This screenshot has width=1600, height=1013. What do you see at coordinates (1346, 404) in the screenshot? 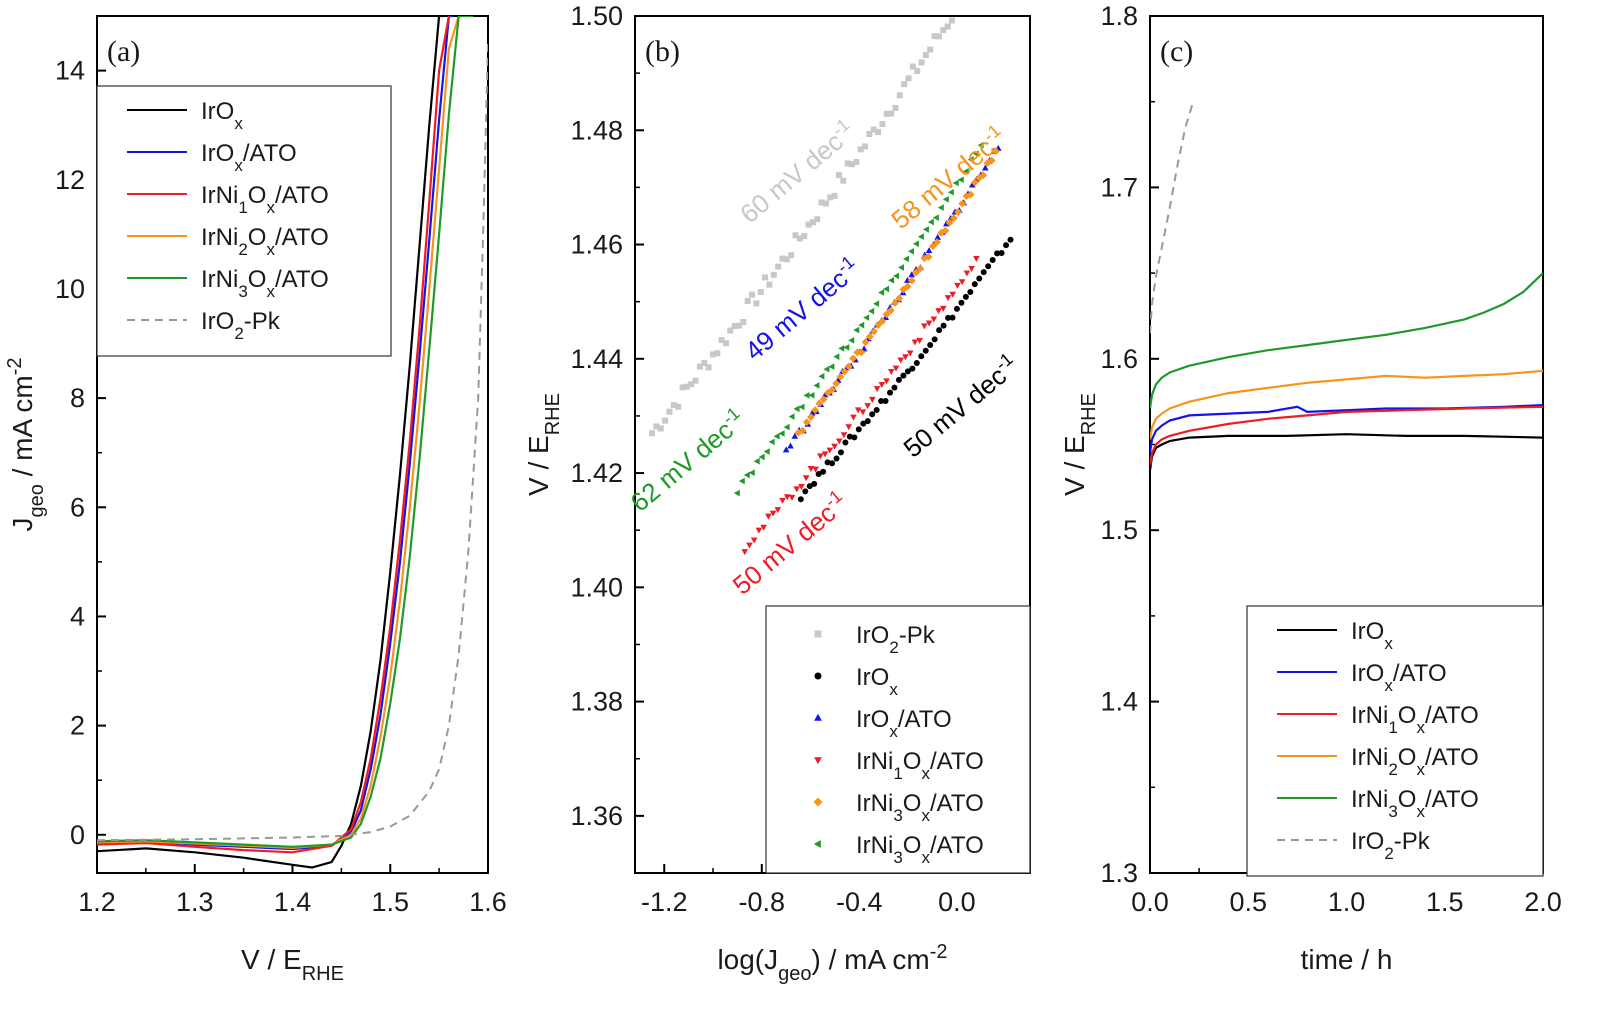
I see `series-line-irni2ox-ato` at bounding box center [1346, 404].